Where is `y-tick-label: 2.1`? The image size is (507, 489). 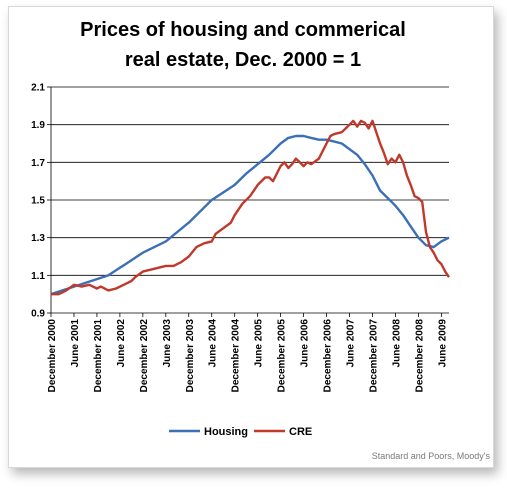 y-tick-label: 2.1 is located at coordinates (38, 88).